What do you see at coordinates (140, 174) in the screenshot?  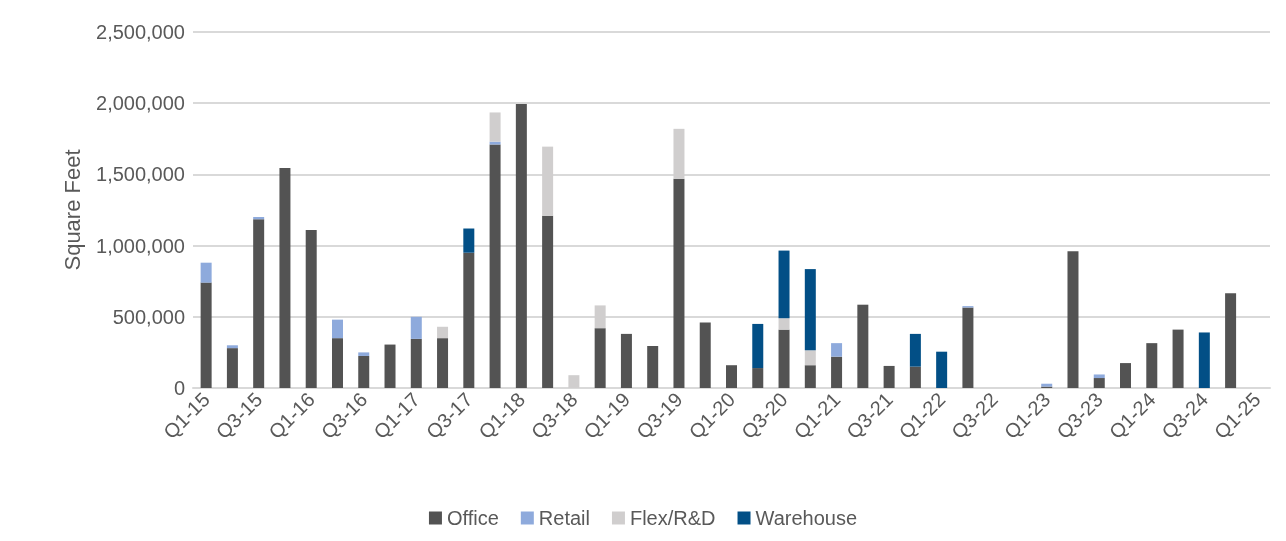 I see `y-tick-label: 1,500,000` at bounding box center [140, 174].